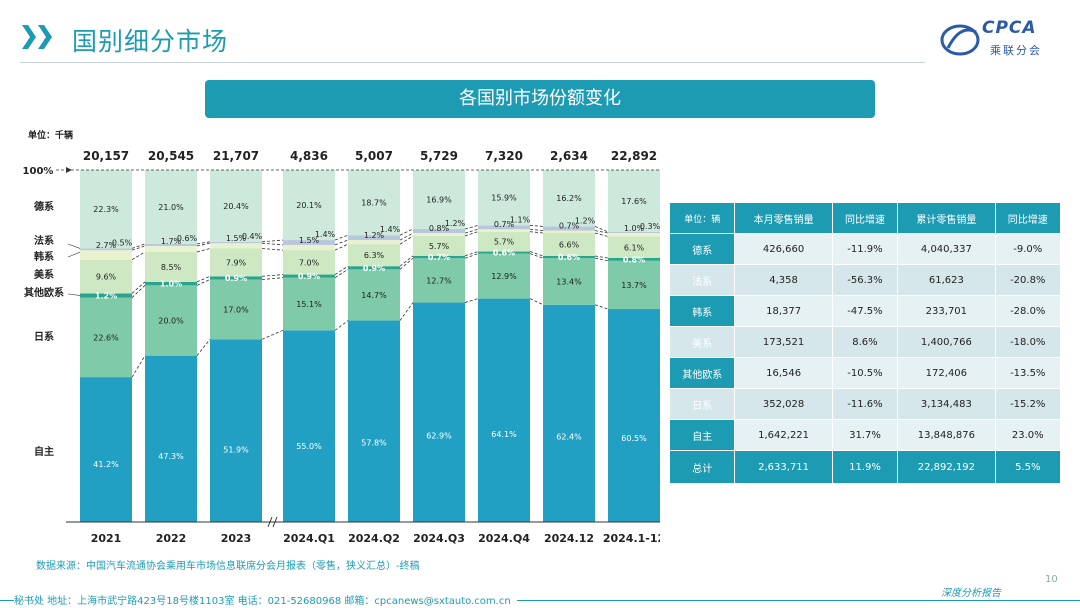 The height and width of the screenshot is (608, 1080). Describe the element at coordinates (106, 156) in the screenshot. I see `total-label: 20,157` at that location.